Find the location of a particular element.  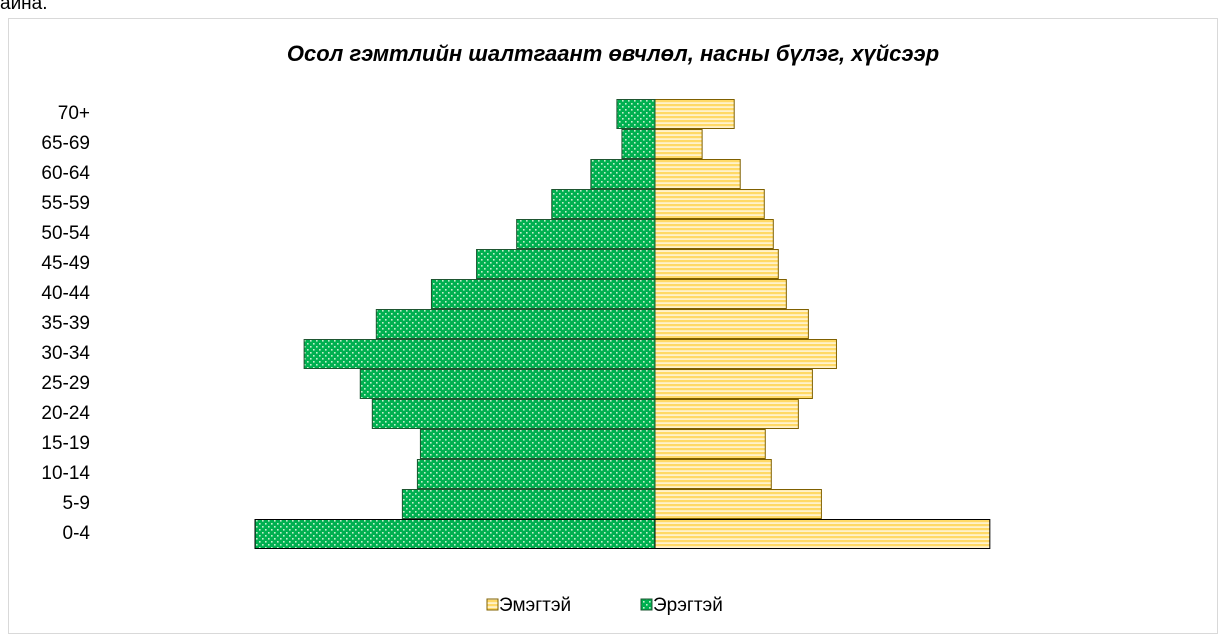

y-tick-label: 65-69 is located at coordinates (65, 143).